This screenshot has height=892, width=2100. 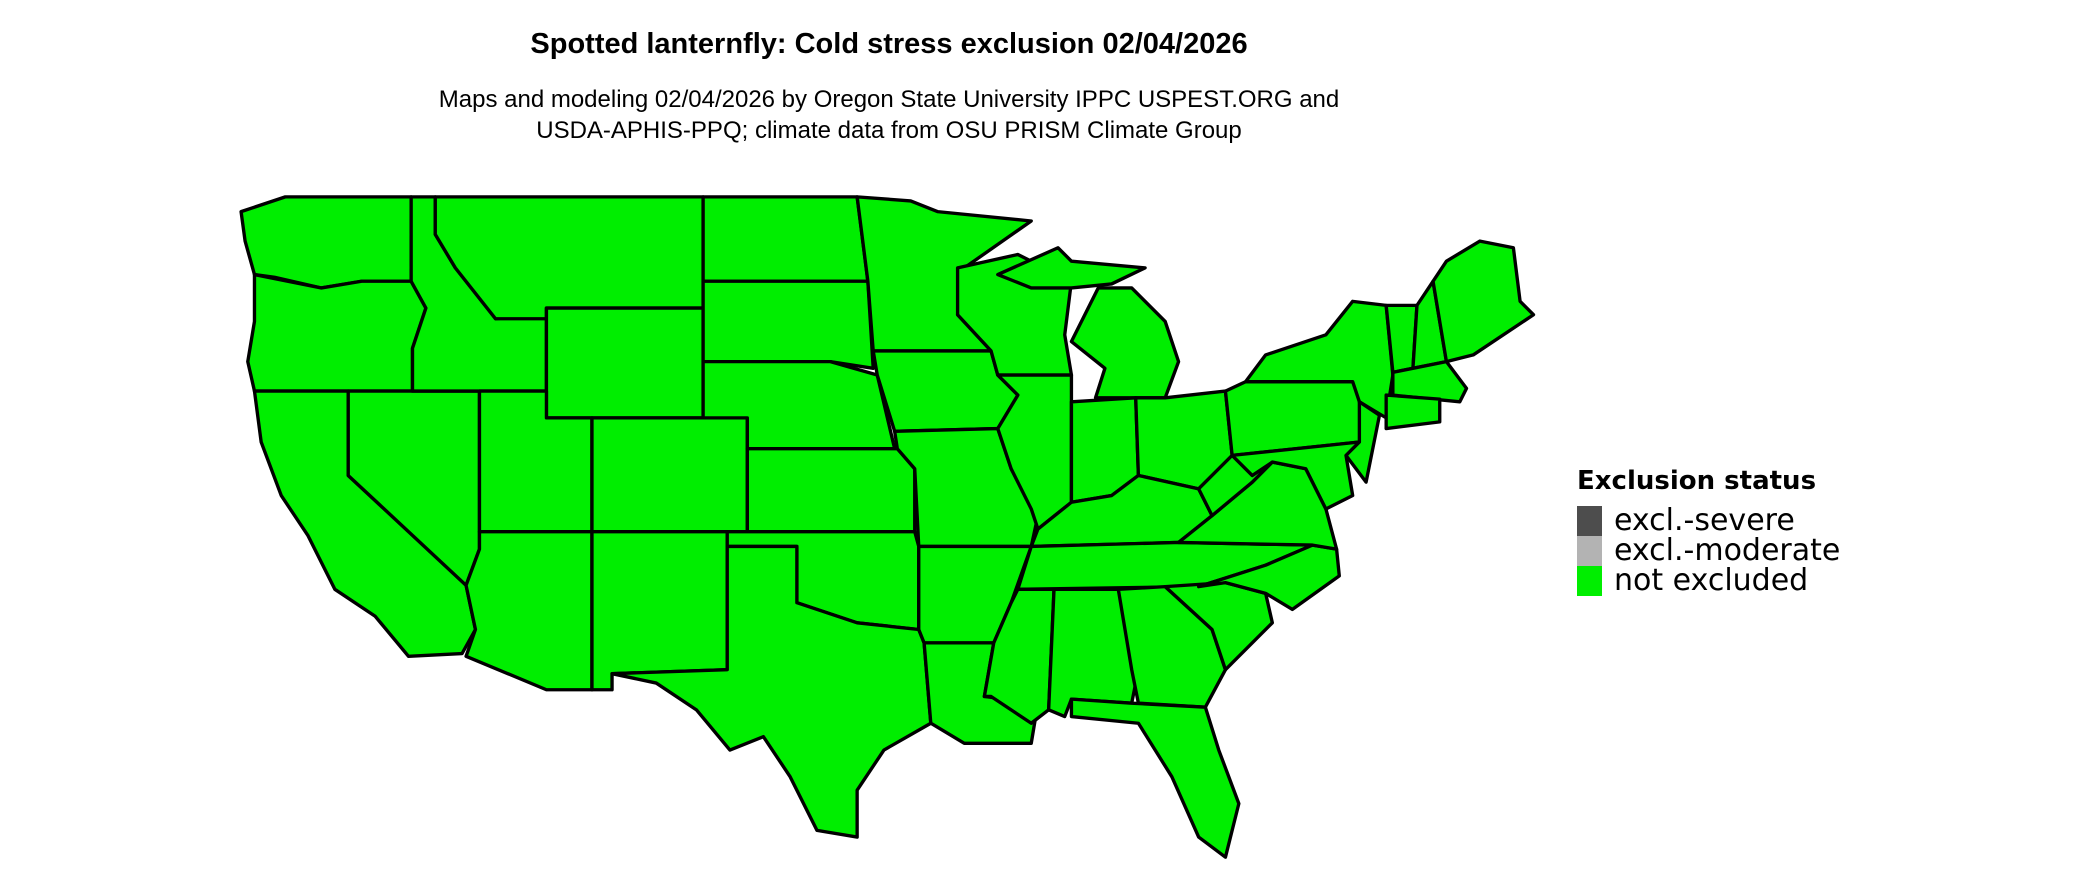 What do you see at coordinates (669, 475) in the screenshot?
I see `state-co` at bounding box center [669, 475].